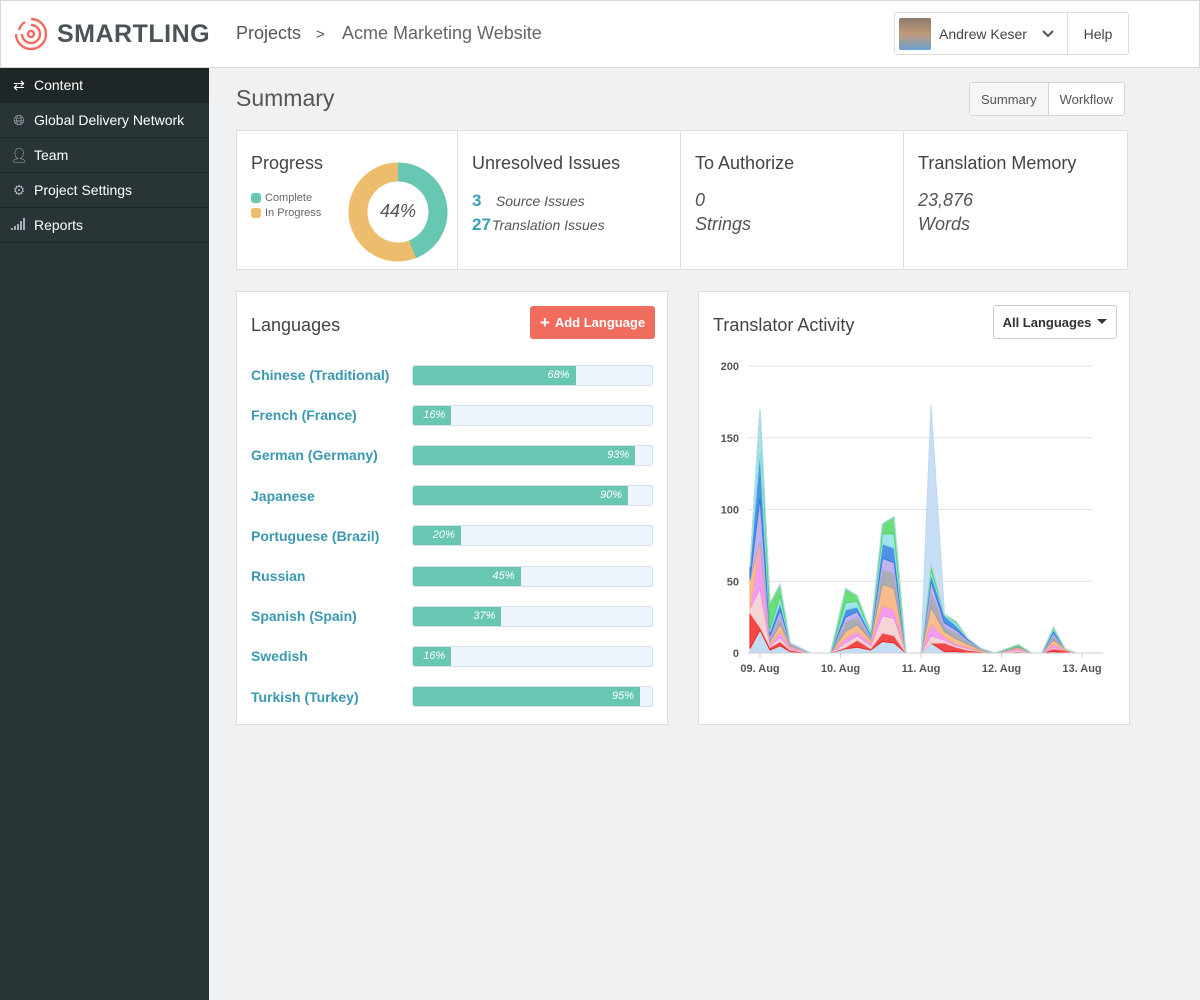 The image size is (1200, 1000). Describe the element at coordinates (532, 616) in the screenshot. I see `language-progress-bar: 37%` at that location.